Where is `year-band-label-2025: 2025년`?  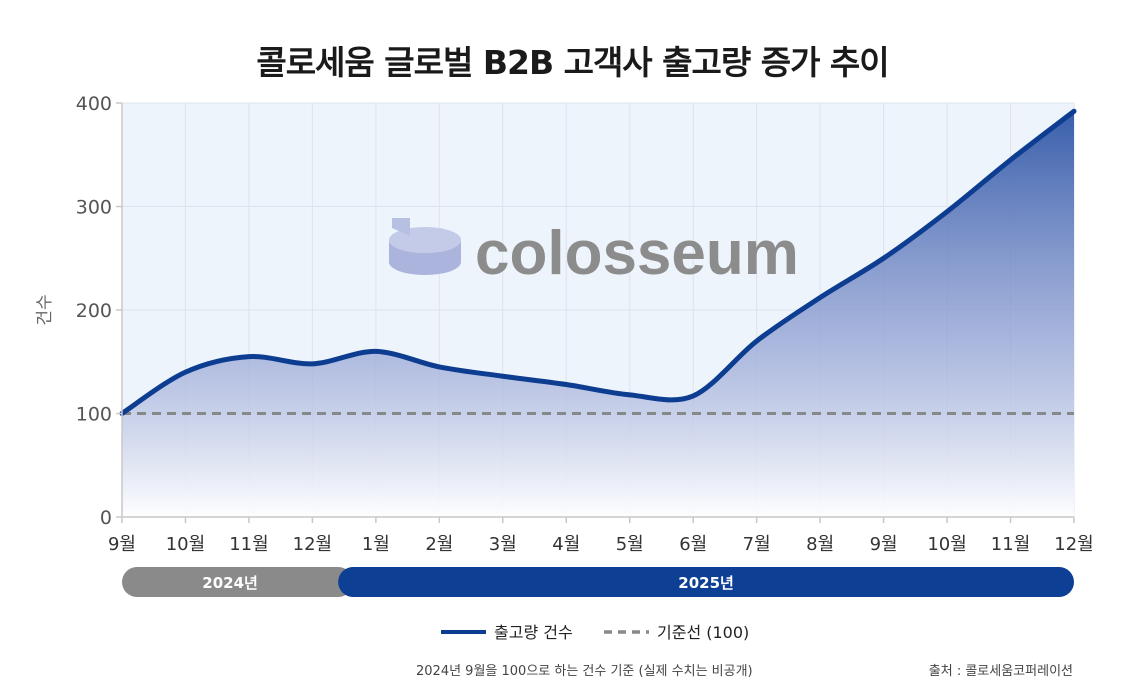
year-band-label-2025: 2025년 is located at coordinates (706, 583).